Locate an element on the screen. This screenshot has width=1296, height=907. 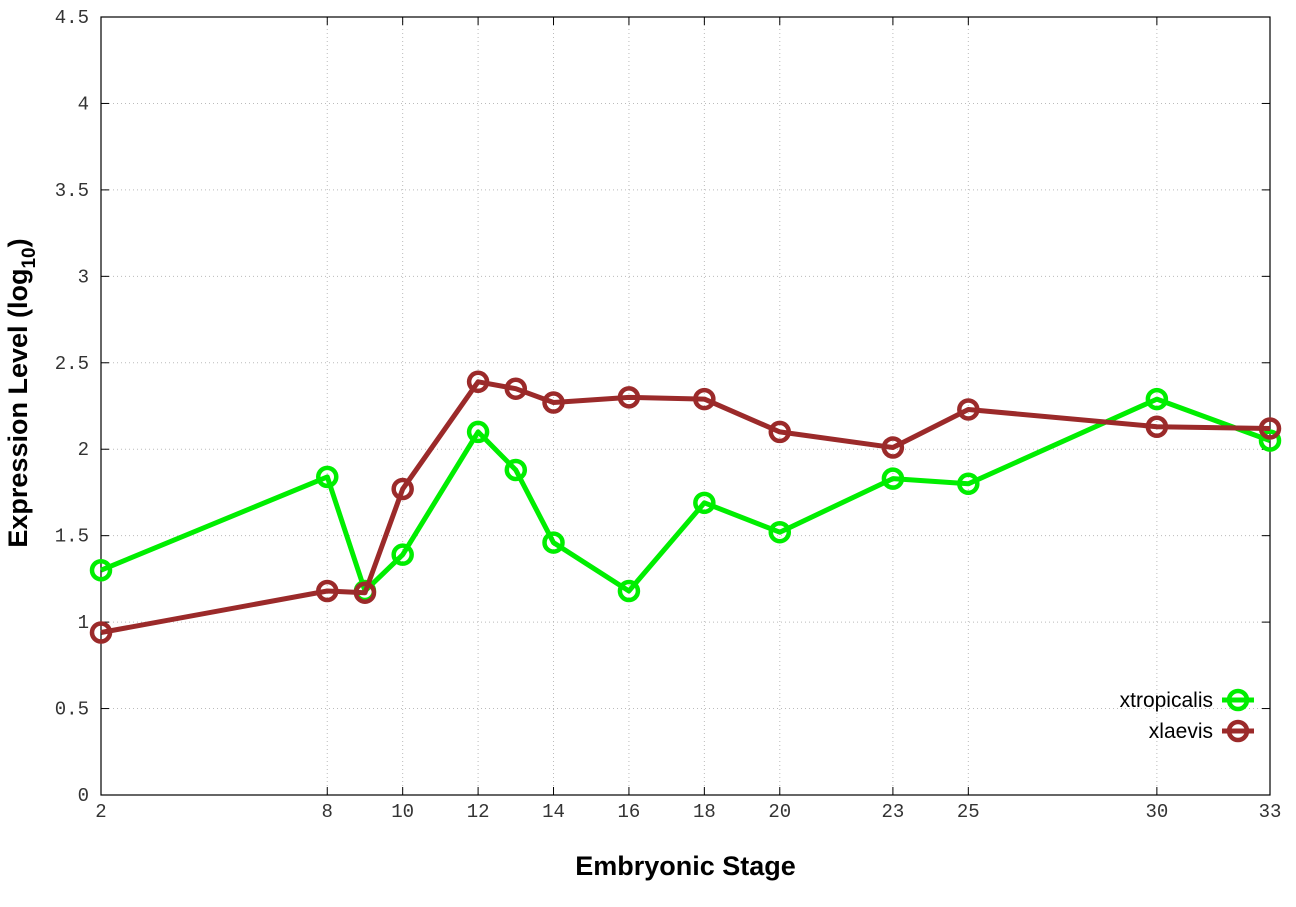
x-tick-label: 12 is located at coordinates (478, 812).